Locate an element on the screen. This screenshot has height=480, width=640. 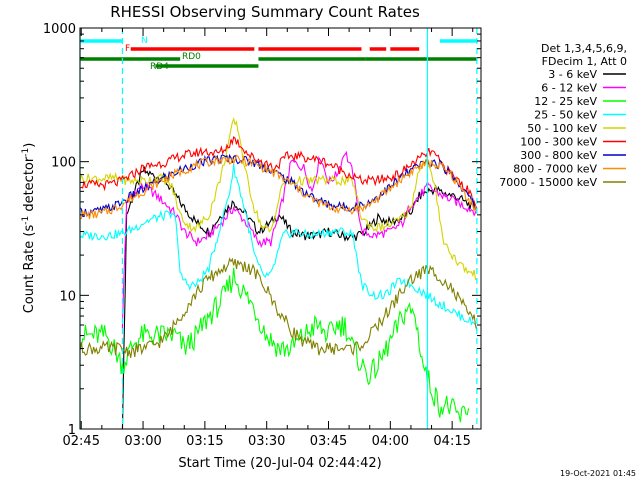
y-axis-label-tail-sup: -1 is located at coordinates (26, 152).